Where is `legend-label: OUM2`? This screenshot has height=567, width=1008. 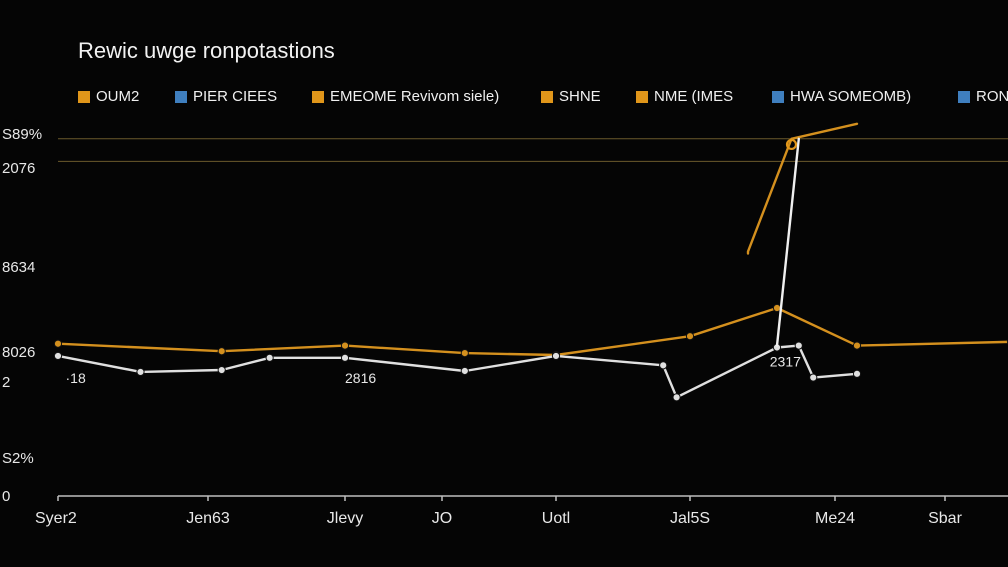
legend-label: OUM2 is located at coordinates (118, 96).